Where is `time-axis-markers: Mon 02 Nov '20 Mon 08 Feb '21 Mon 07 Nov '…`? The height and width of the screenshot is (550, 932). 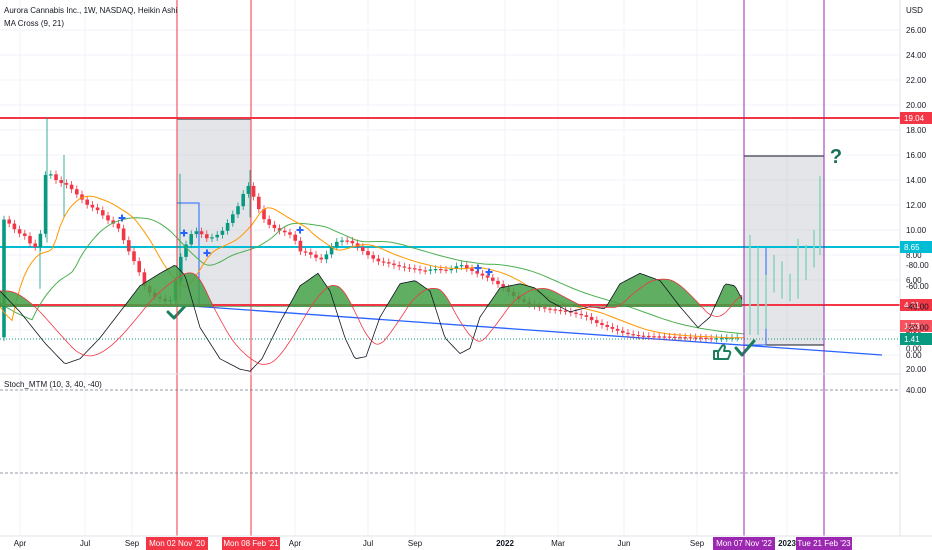 time-axis-markers: Mon 02 Nov '20 Mon 08 Feb '21 Mon 07 Nov '… is located at coordinates (499, 543).